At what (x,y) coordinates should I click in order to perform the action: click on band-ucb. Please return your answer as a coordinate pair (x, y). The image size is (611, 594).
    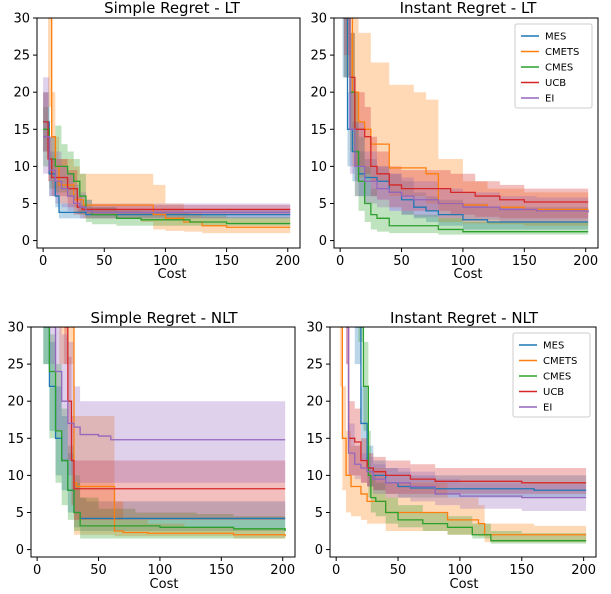
    Looking at the image, I should click on (466, 410).